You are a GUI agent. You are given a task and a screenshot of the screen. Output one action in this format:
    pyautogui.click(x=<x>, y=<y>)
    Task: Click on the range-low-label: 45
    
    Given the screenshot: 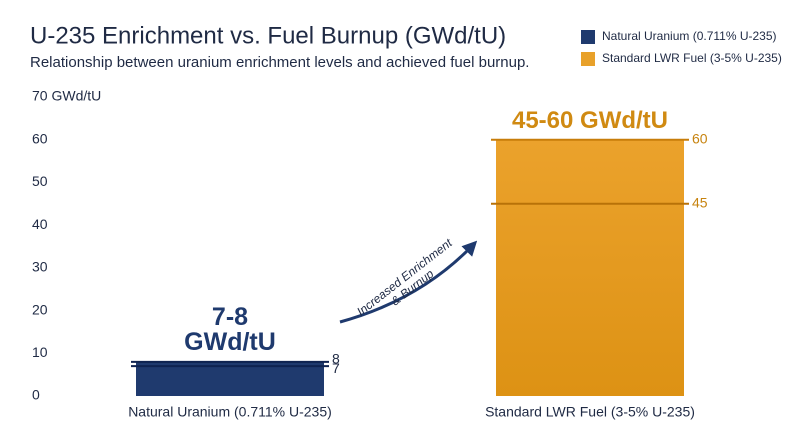 What is the action you would take?
    pyautogui.click(x=700, y=202)
    